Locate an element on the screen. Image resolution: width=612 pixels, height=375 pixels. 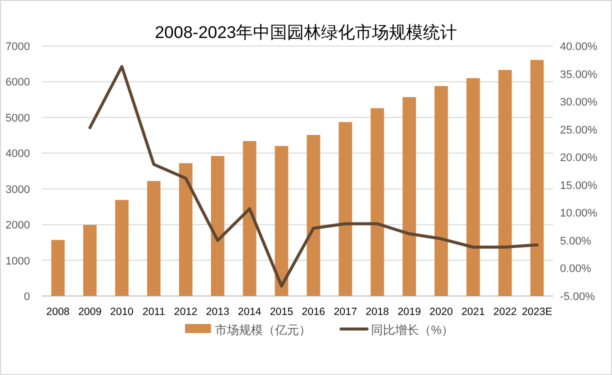
x-tick-label: 2010 is located at coordinates (122, 312).